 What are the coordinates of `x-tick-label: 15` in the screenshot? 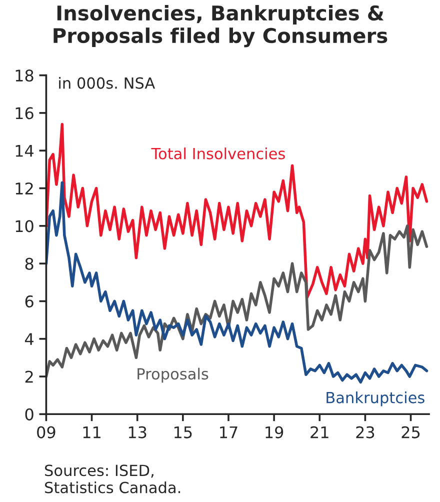 It's located at (183, 432).